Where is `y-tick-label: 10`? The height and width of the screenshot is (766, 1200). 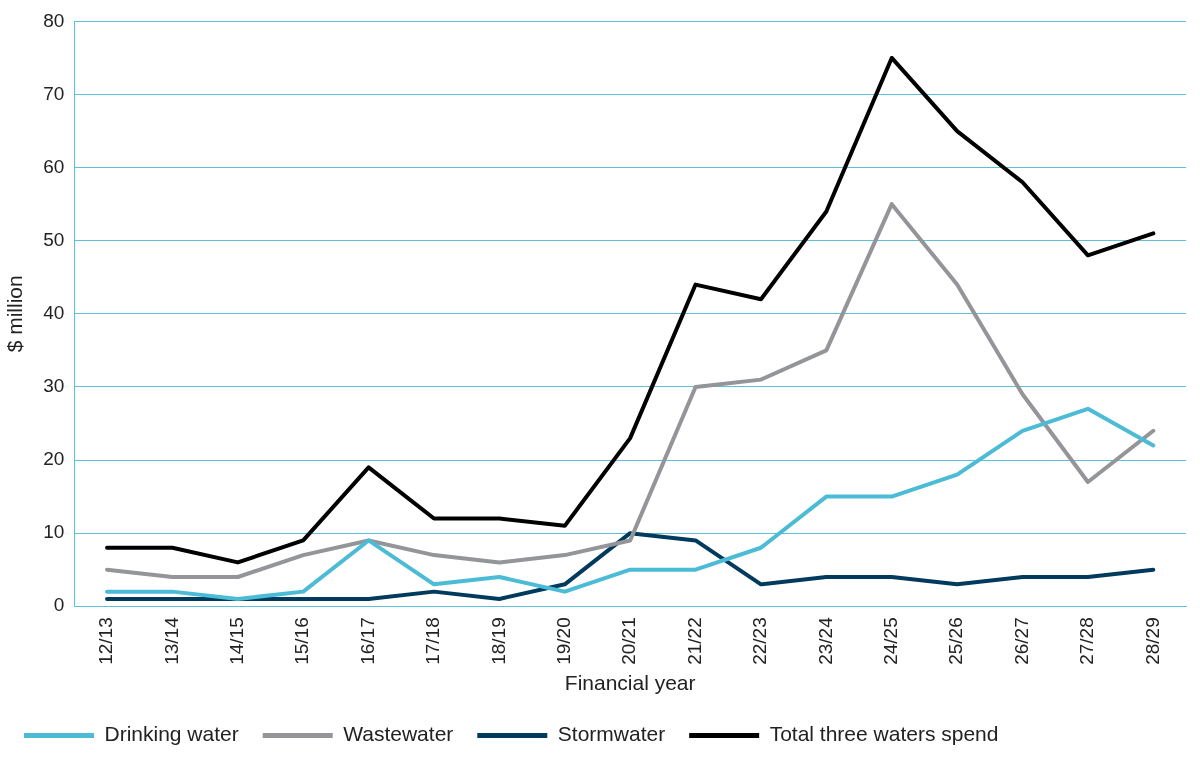 y-tick-label: 10 is located at coordinates (54, 532).